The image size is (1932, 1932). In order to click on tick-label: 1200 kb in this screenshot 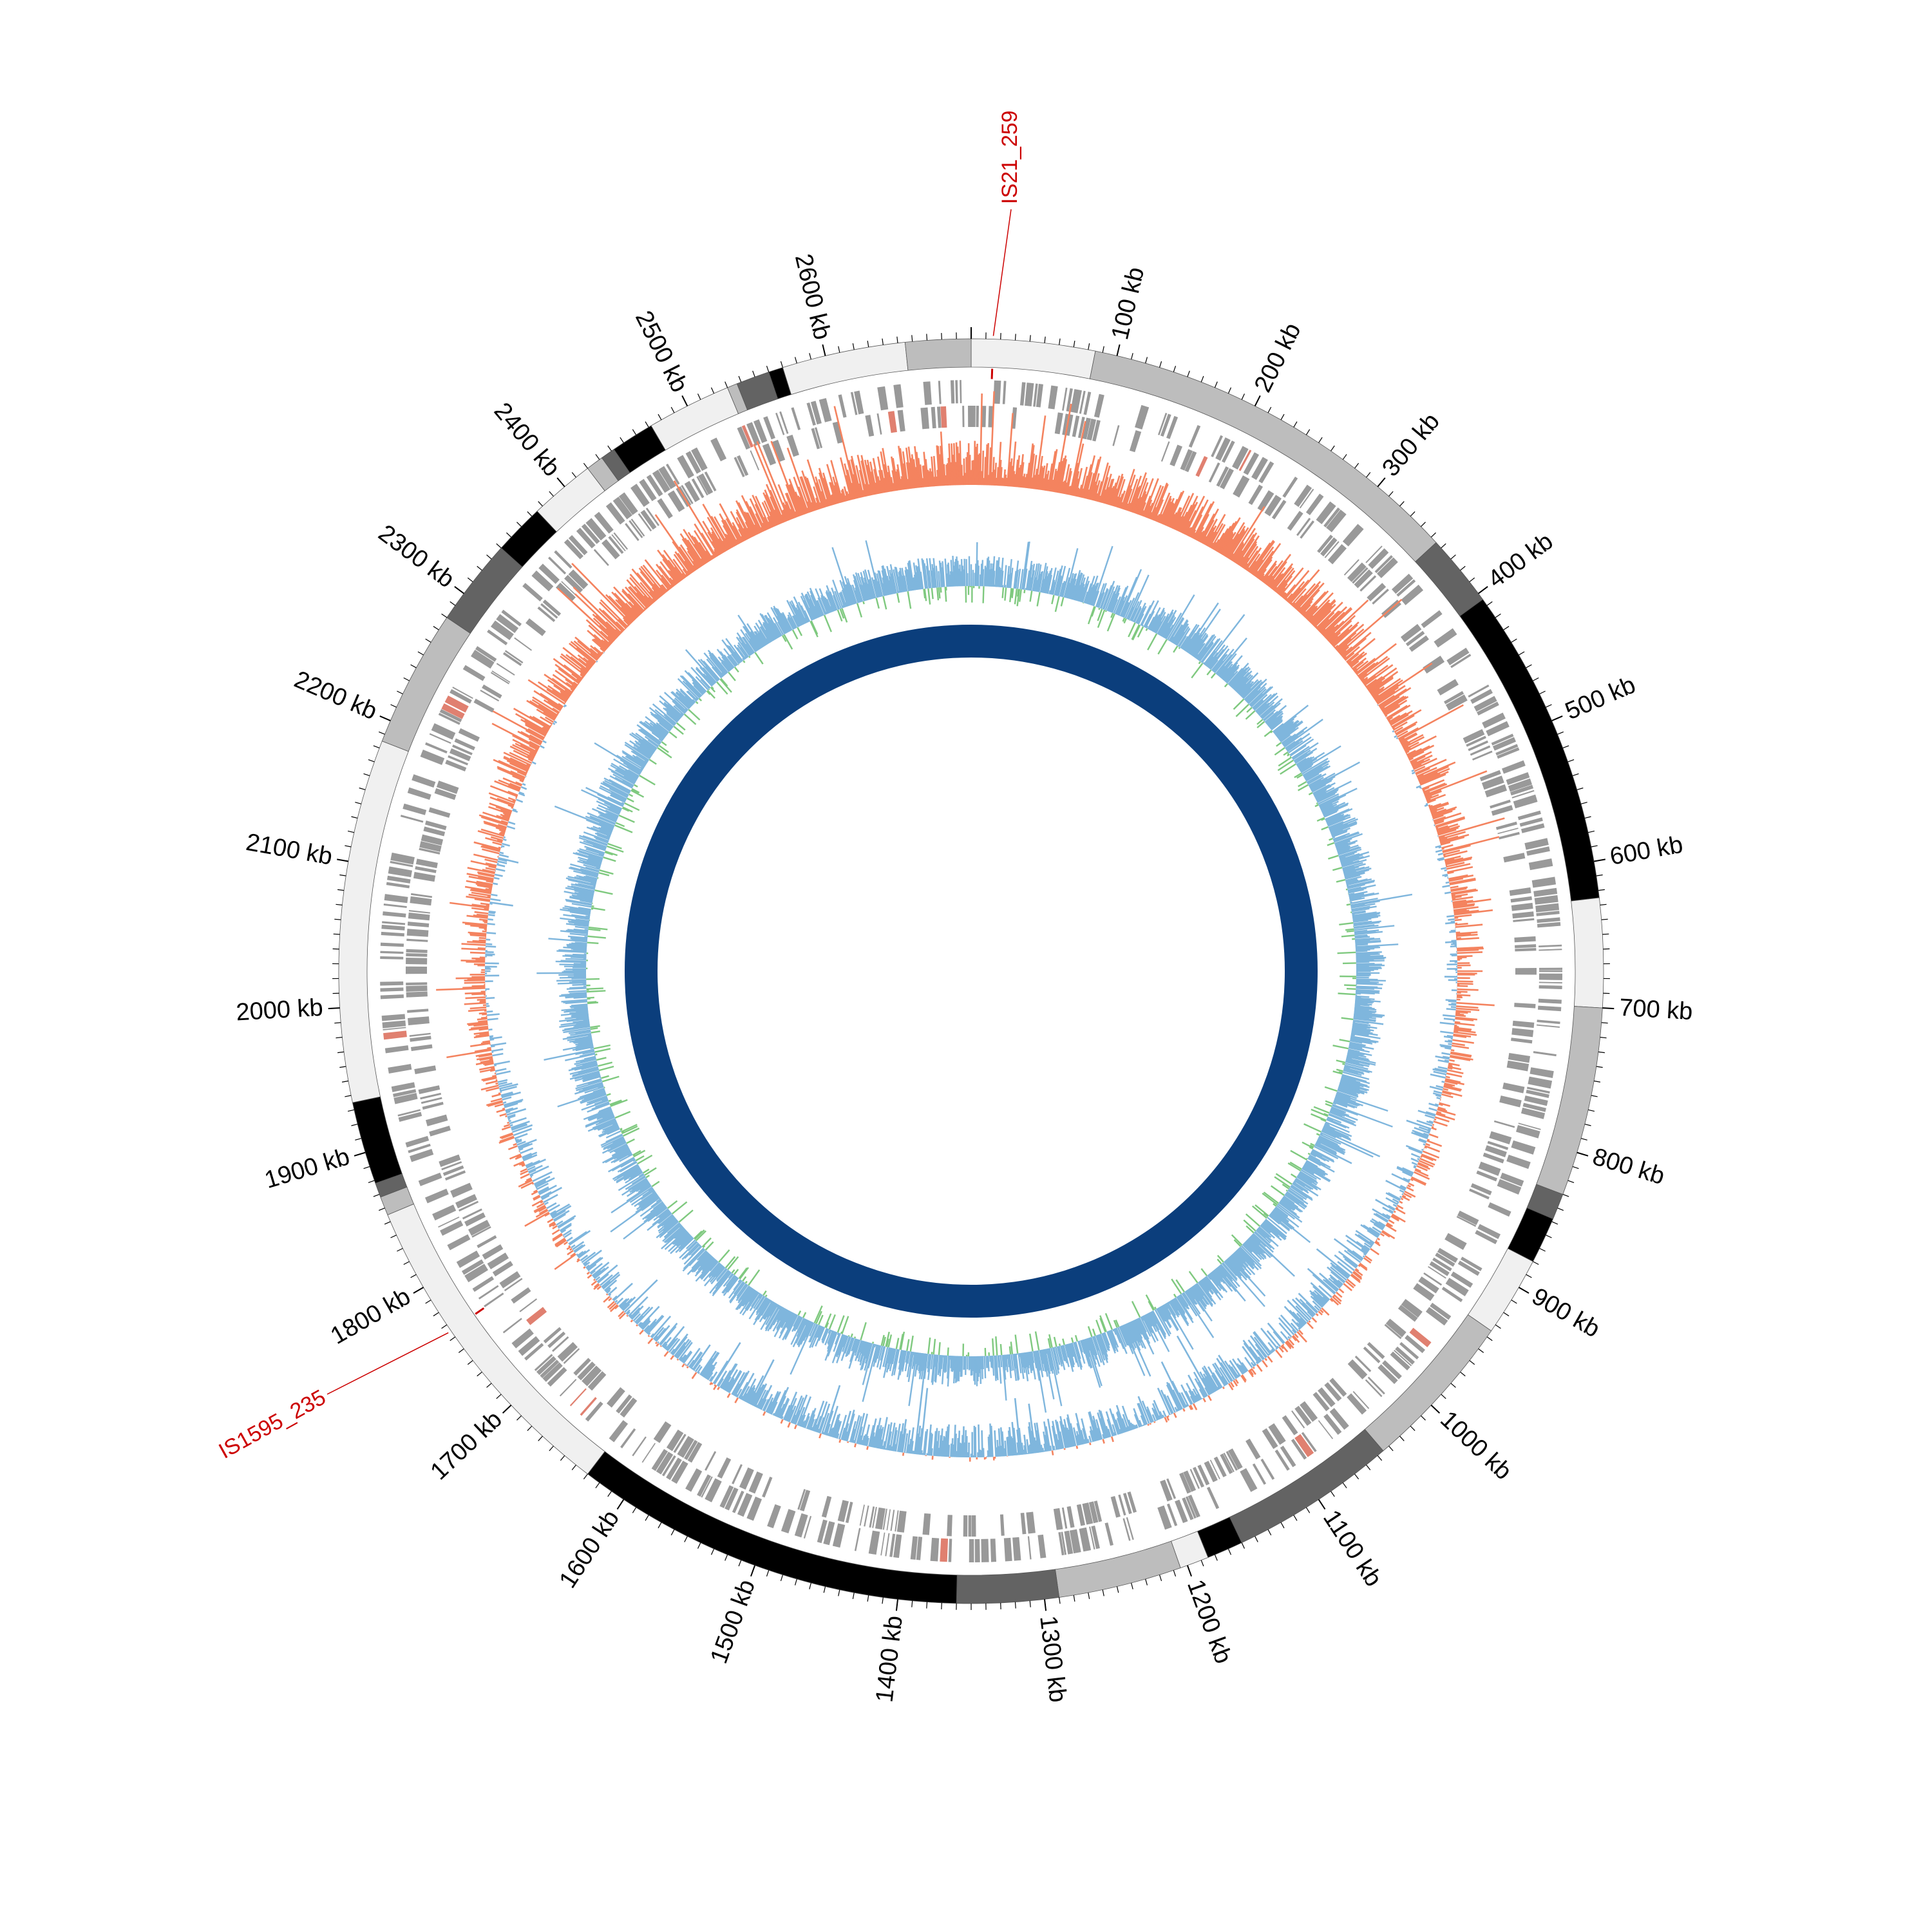, I will do `click(1209, 1622)`.